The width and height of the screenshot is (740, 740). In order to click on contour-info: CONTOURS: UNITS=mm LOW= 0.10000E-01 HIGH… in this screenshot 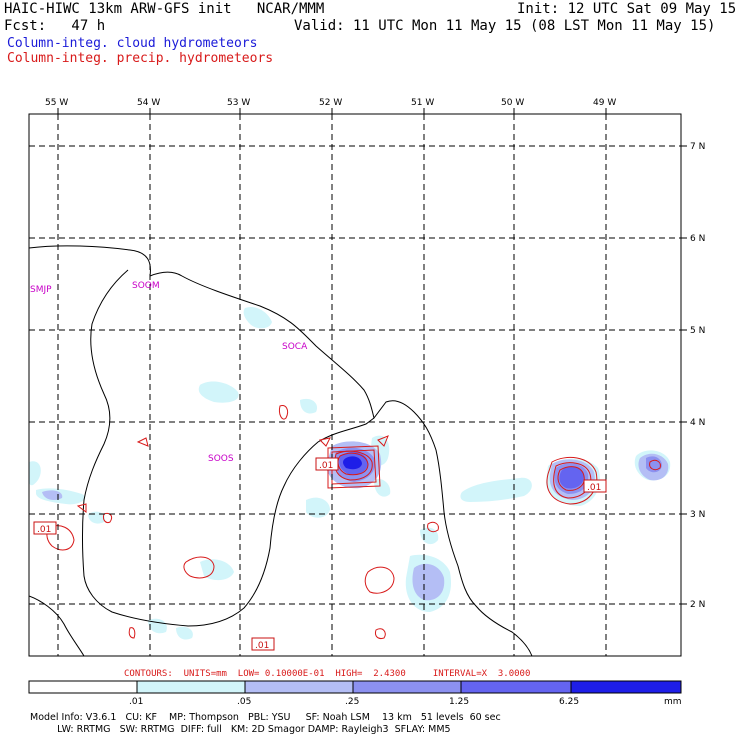, I will do `click(327, 674)`.